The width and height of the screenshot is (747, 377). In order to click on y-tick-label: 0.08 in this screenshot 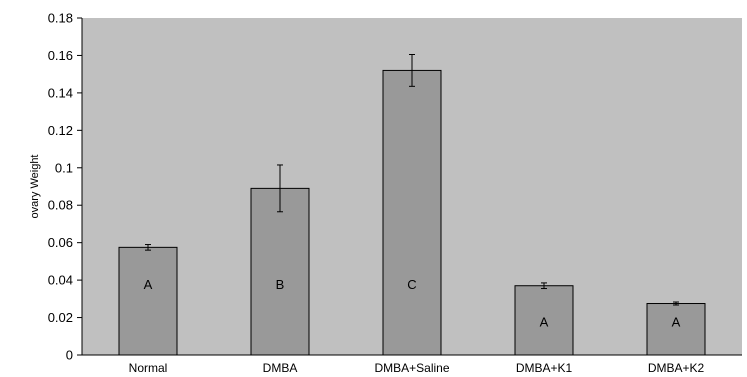, I will do `click(60, 205)`.